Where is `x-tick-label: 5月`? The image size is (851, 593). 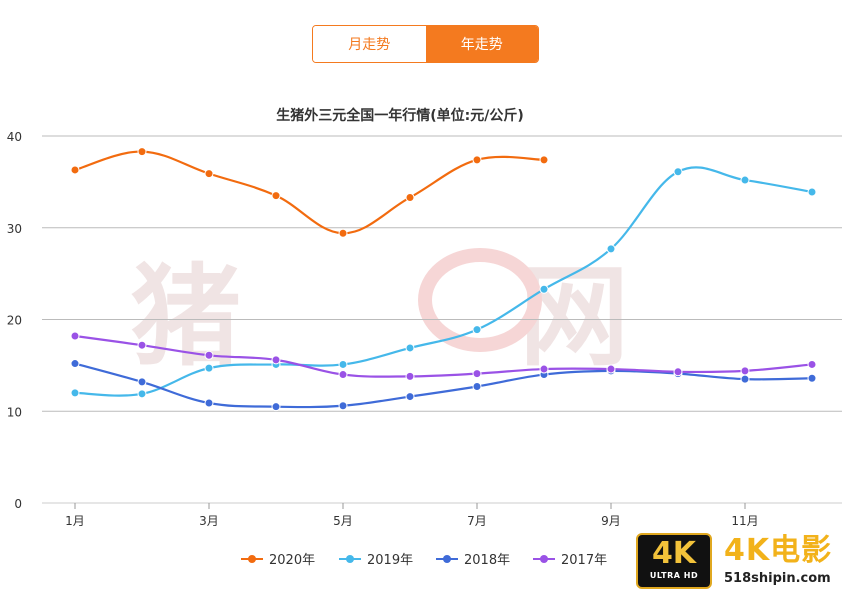
x-tick-label: 5月 is located at coordinates (343, 521).